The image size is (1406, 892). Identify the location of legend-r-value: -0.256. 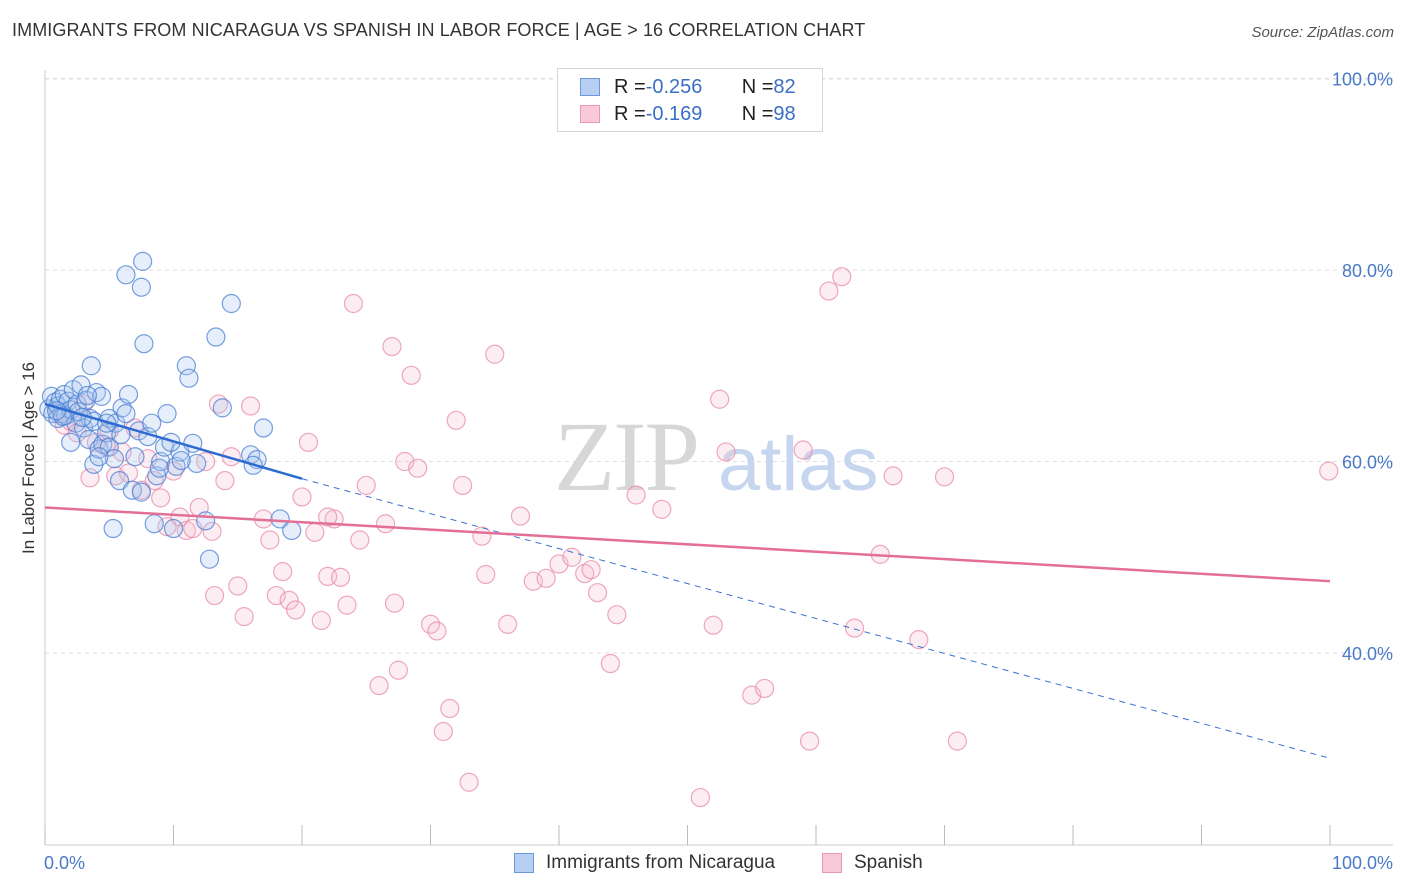
(674, 86).